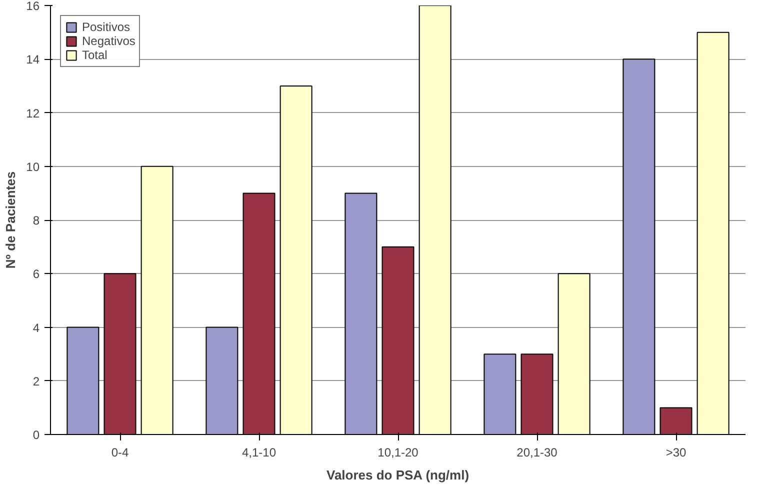 Image resolution: width=760 pixels, height=493 pixels. What do you see at coordinates (36, 435) in the screenshot?
I see `y-tick-label: 0` at bounding box center [36, 435].